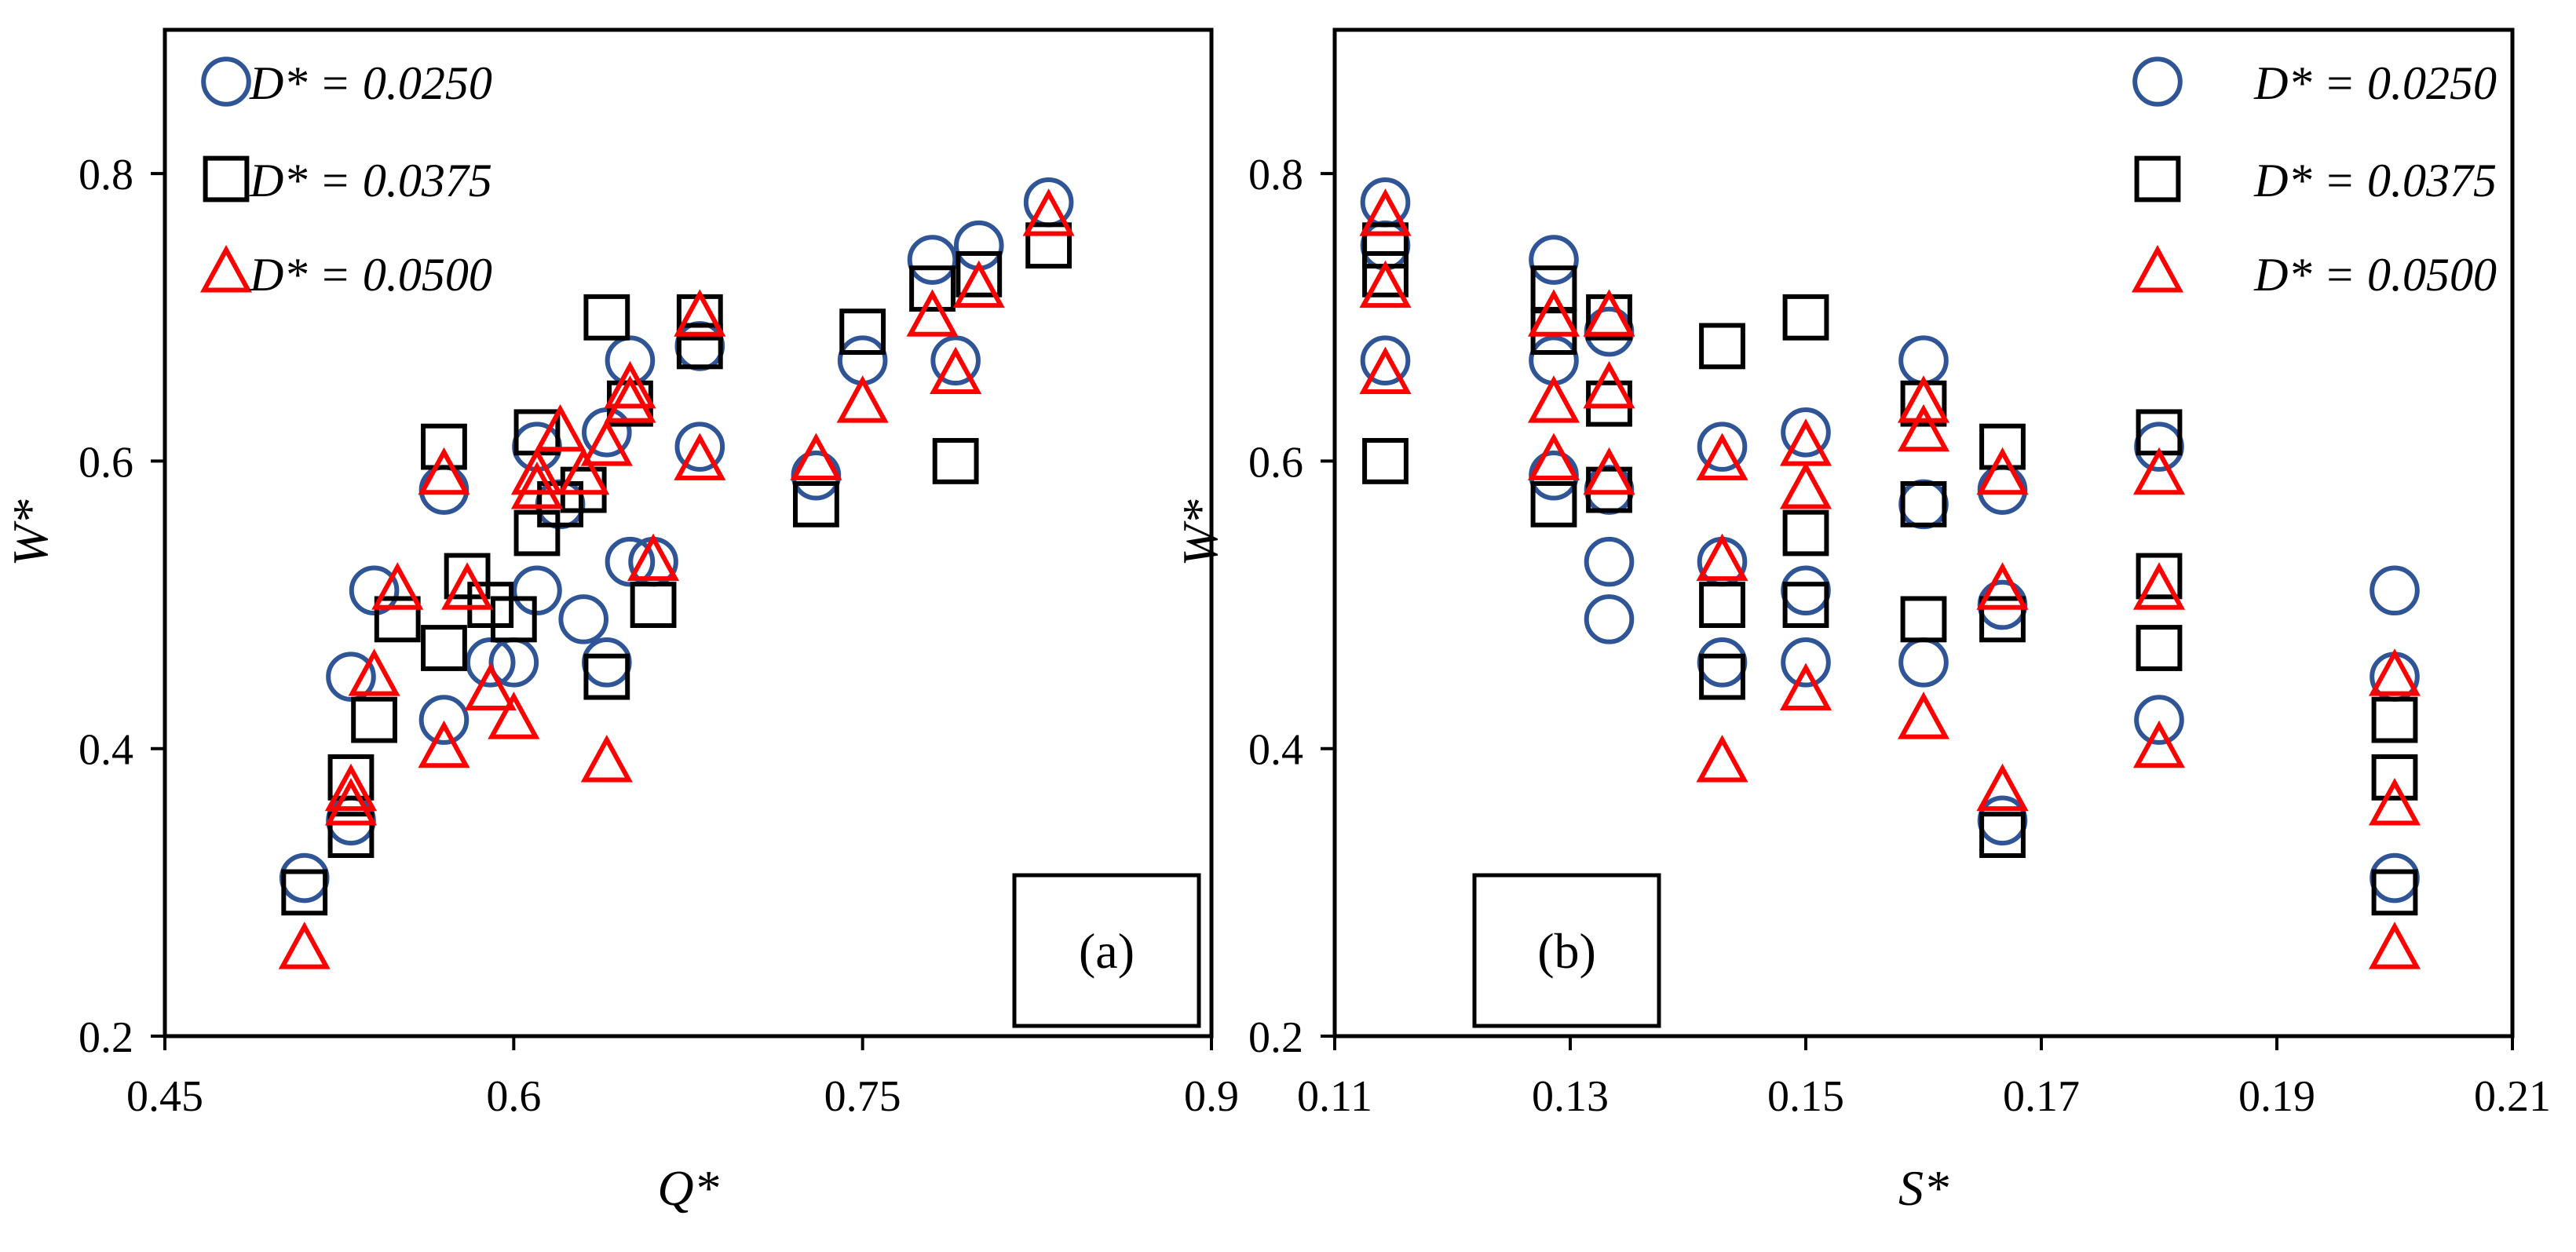 Image resolution: width=2576 pixels, height=1252 pixels. Describe the element at coordinates (2512, 1096) in the screenshot. I see `x-tick-label: 0.21` at that location.